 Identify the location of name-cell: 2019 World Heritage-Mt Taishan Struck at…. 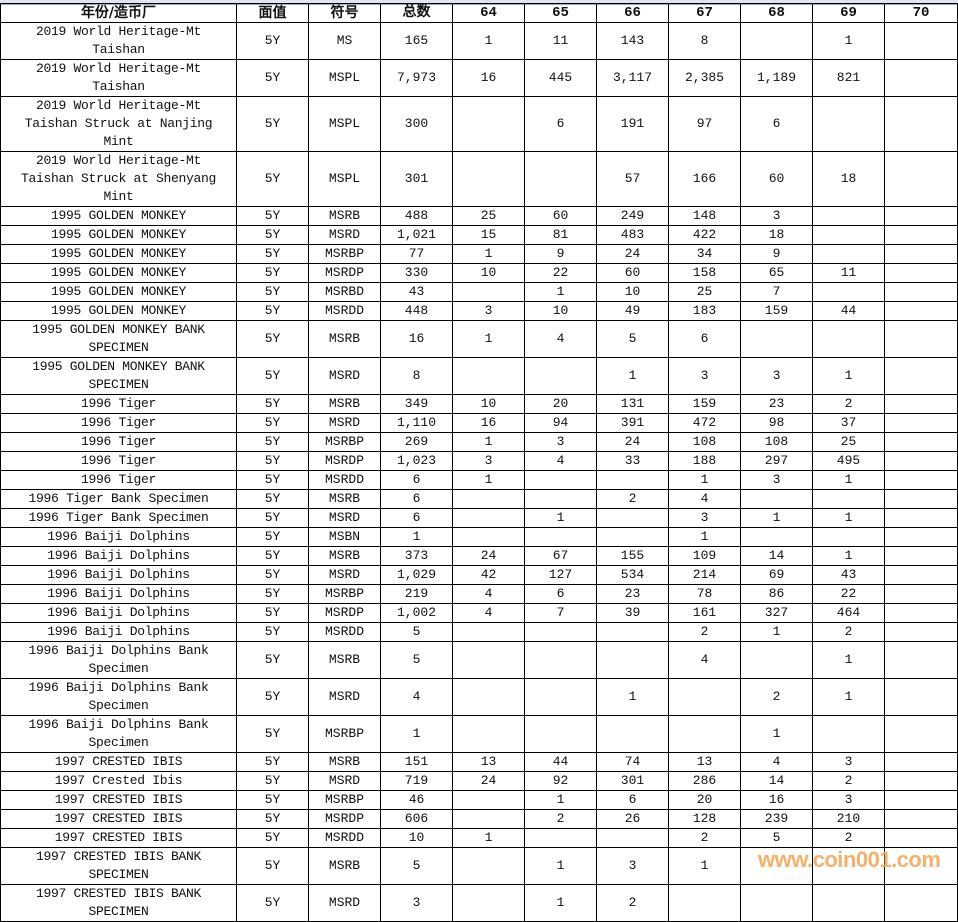
(118, 179).